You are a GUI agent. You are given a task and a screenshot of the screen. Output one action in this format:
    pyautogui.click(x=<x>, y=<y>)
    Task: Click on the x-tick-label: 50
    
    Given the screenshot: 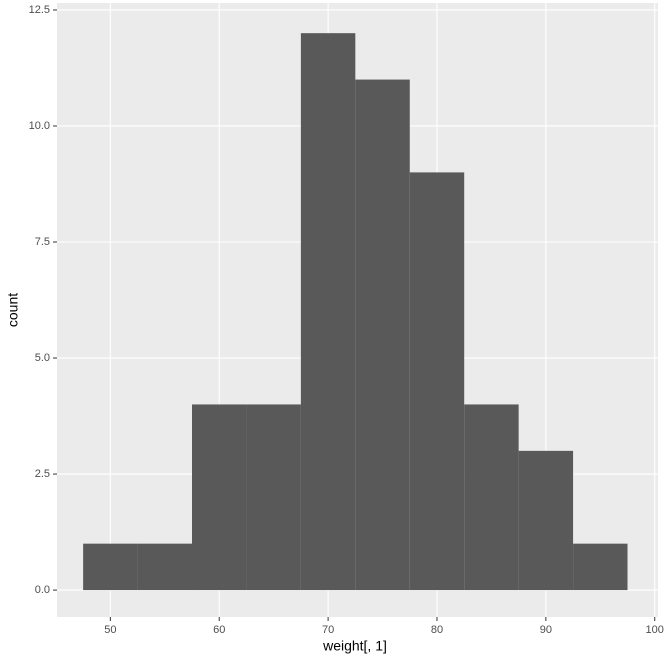 What is the action you would take?
    pyautogui.click(x=110, y=630)
    